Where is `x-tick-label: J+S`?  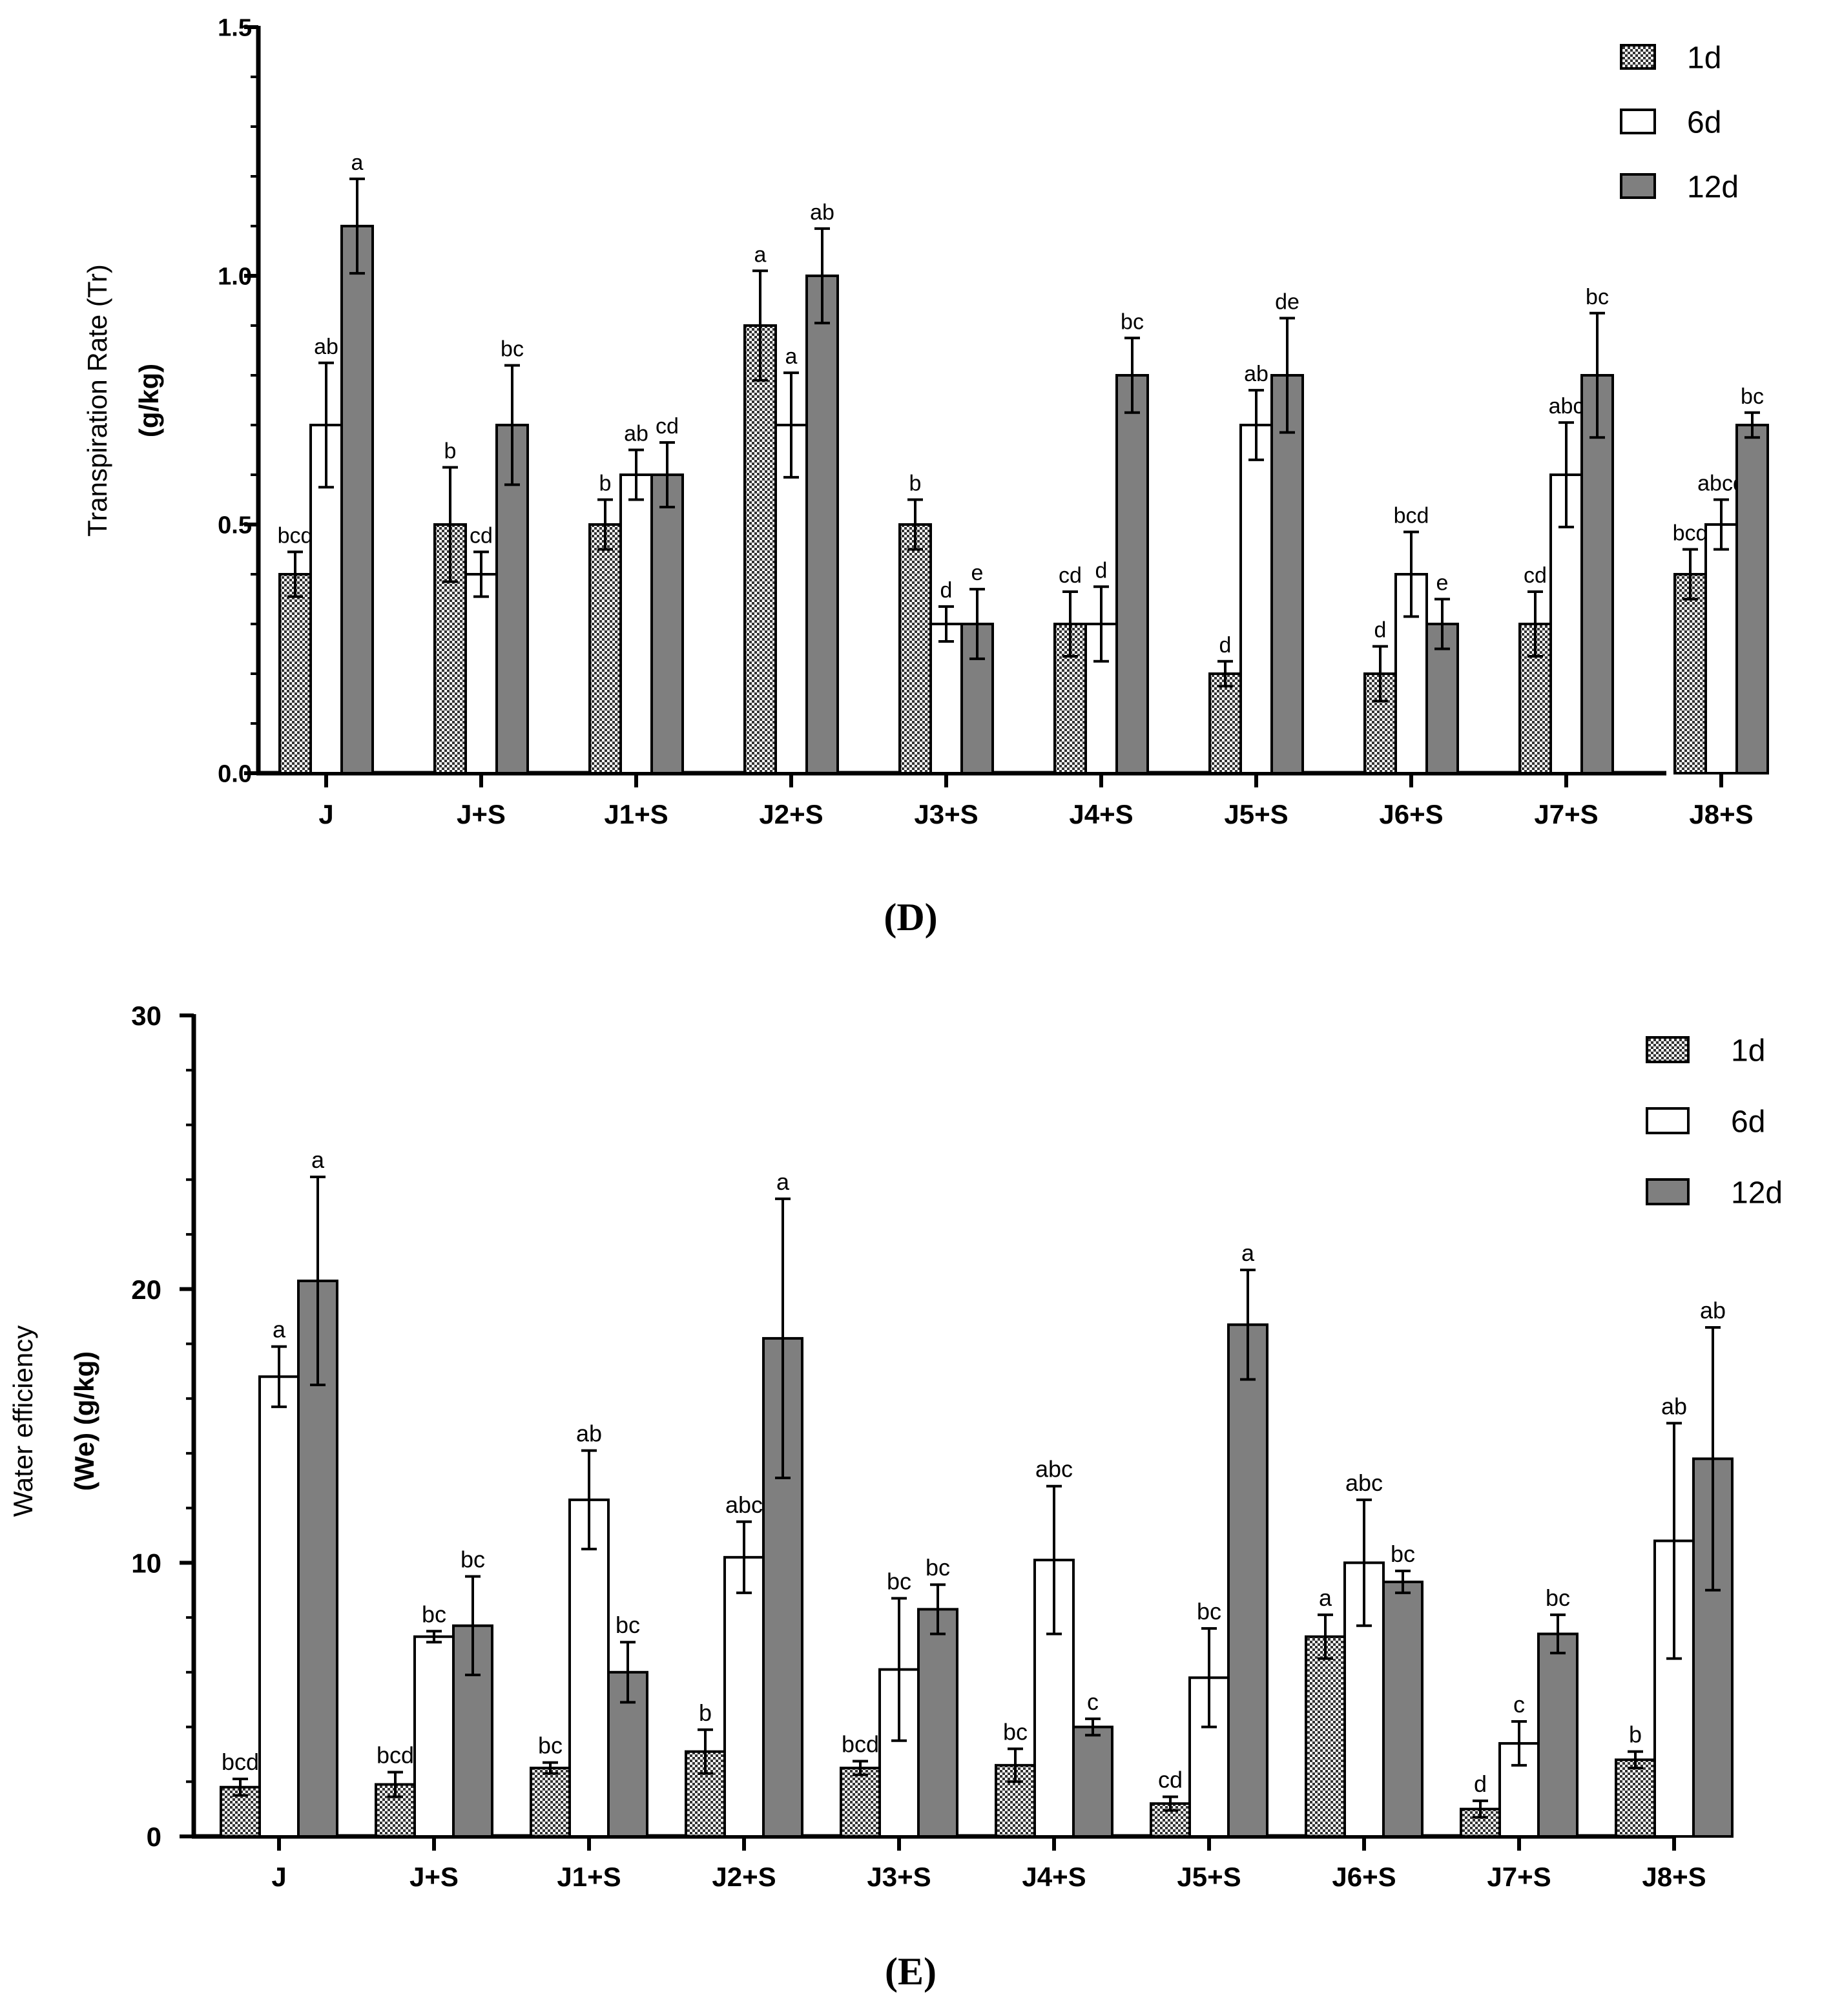
x-tick-label: J+S is located at coordinates (434, 1877).